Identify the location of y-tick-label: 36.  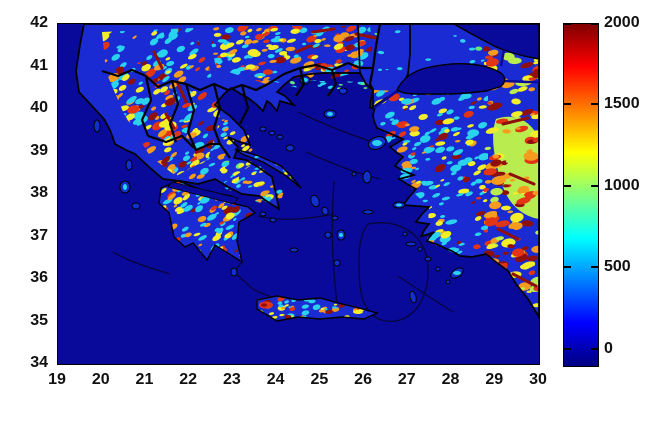
(39, 277).